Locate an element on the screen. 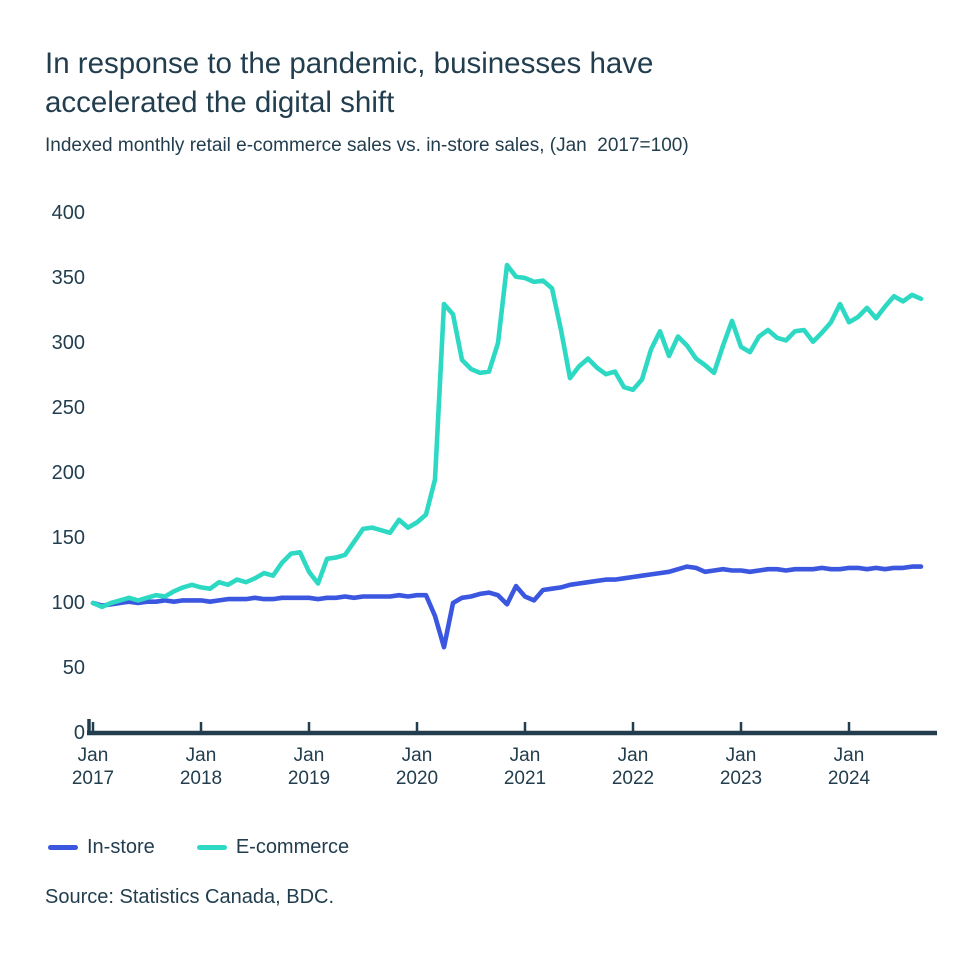  legend-label-in-store: In-store is located at coordinates (121, 847).